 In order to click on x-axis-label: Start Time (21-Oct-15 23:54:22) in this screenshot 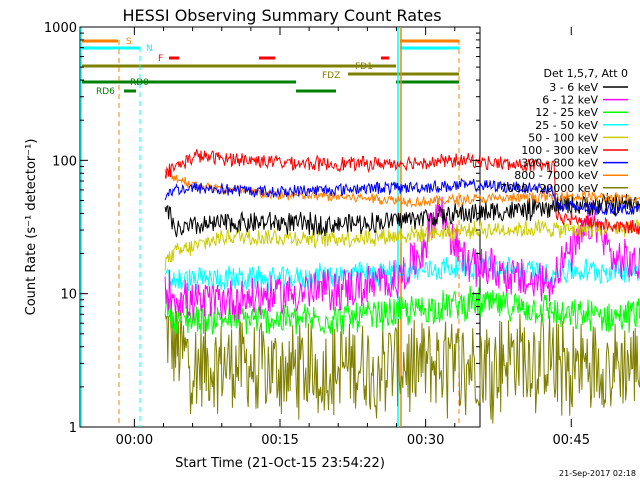, I will do `click(280, 463)`.